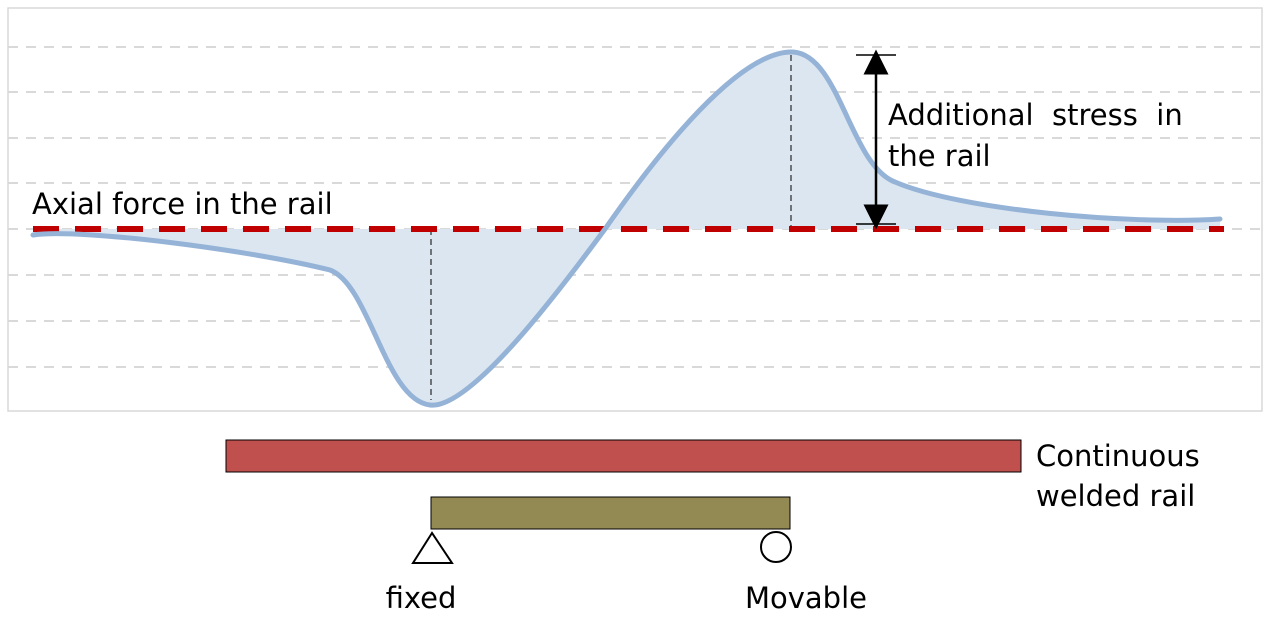 The image size is (1269, 635). What do you see at coordinates (421, 598) in the screenshot?
I see `fixed-label: fixed` at bounding box center [421, 598].